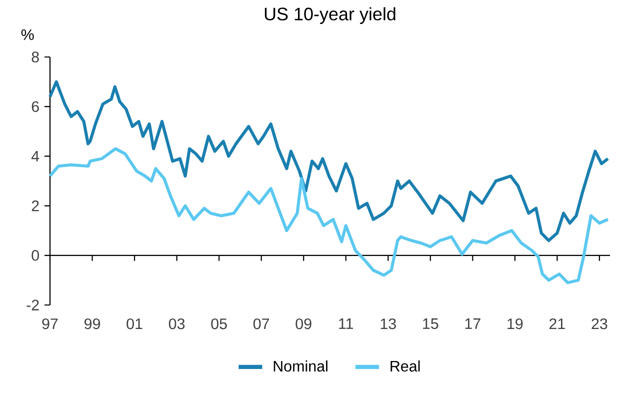 The height and width of the screenshot is (400, 636). I want to click on legend-label: Nominal, so click(301, 366).